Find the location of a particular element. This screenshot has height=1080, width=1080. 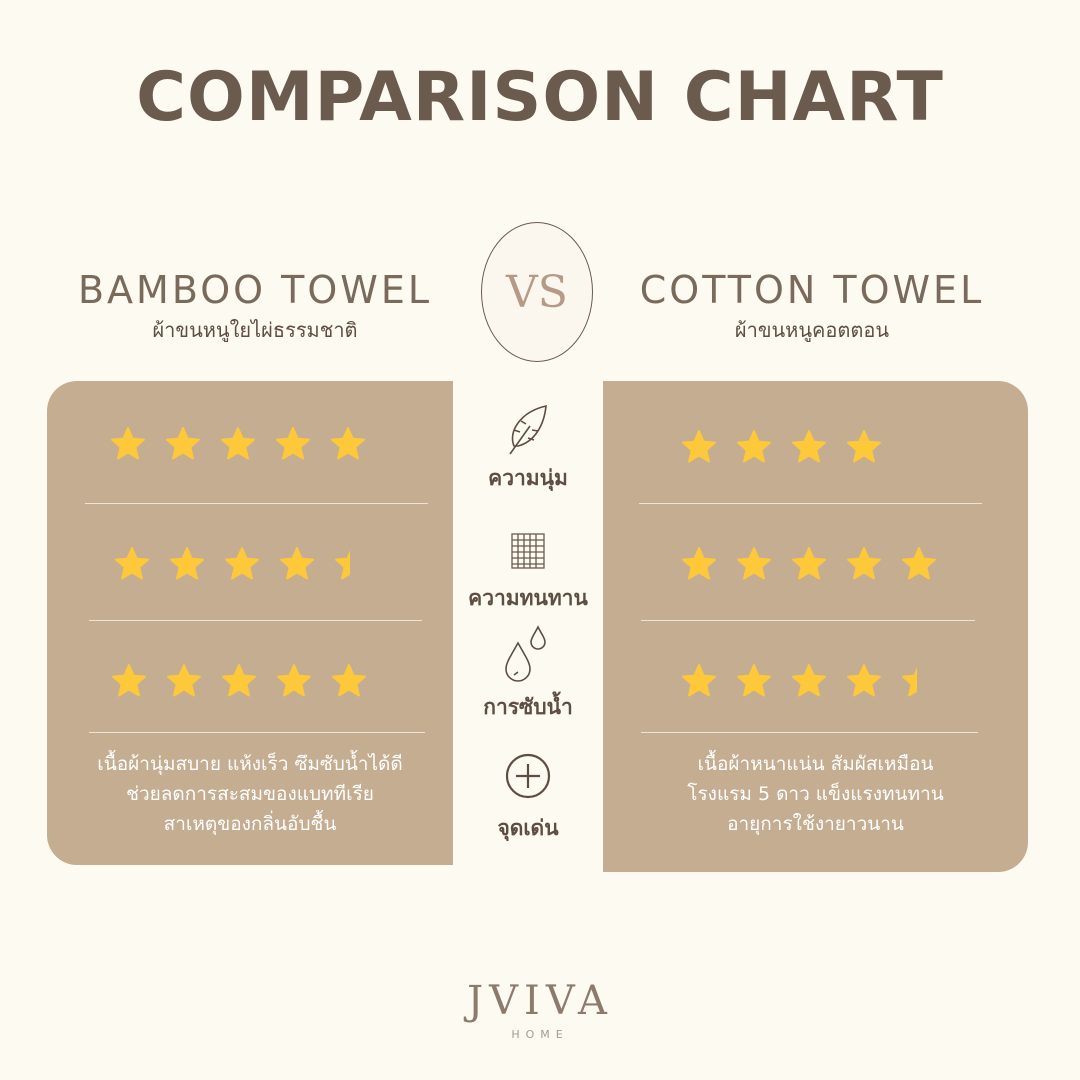

description-line: โรงแรม 5 ดาว แข็งแรงทนทาน is located at coordinates (815, 794).